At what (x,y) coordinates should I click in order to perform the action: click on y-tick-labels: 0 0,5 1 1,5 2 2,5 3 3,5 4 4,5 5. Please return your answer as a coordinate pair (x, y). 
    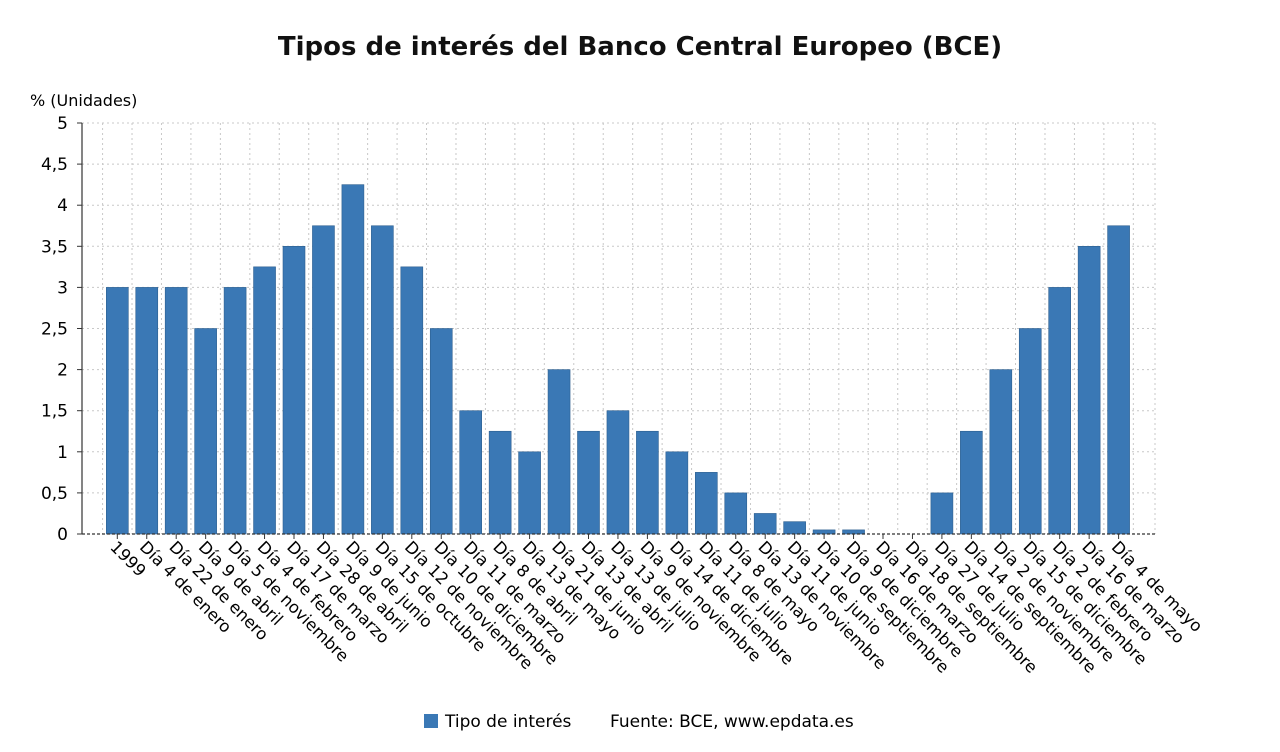
    Looking at the image, I should click on (61, 329).